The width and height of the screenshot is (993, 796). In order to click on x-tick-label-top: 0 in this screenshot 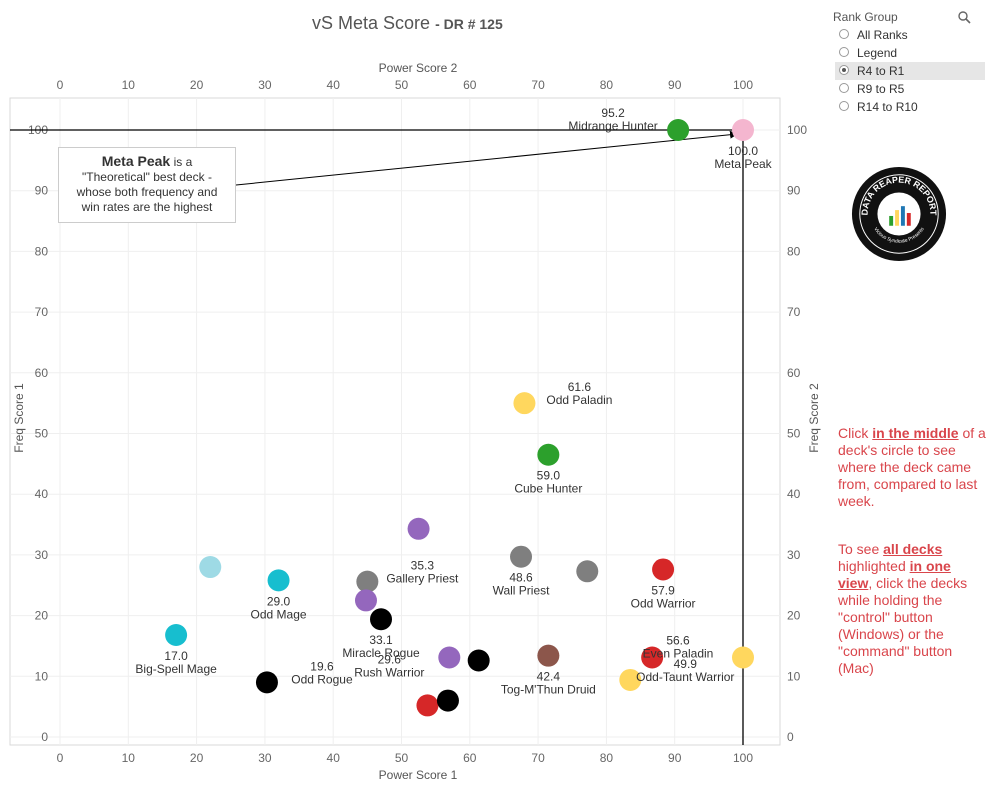, I will do `click(60, 85)`.